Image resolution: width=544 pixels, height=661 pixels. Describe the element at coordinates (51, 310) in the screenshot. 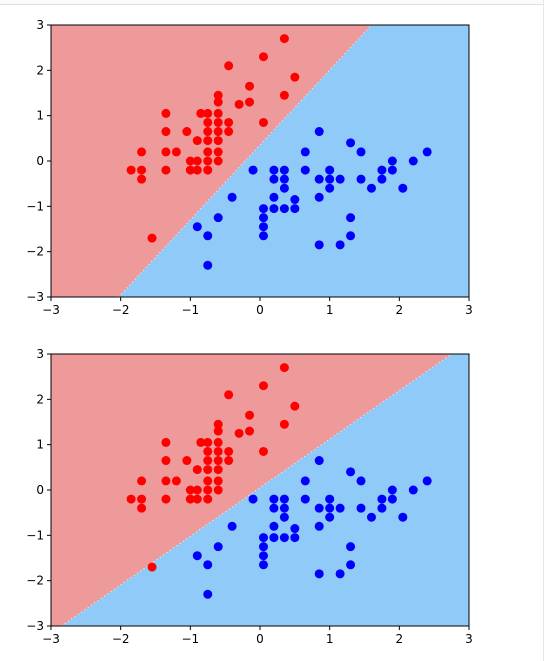

I see `x-tick-label: −3` at that location.